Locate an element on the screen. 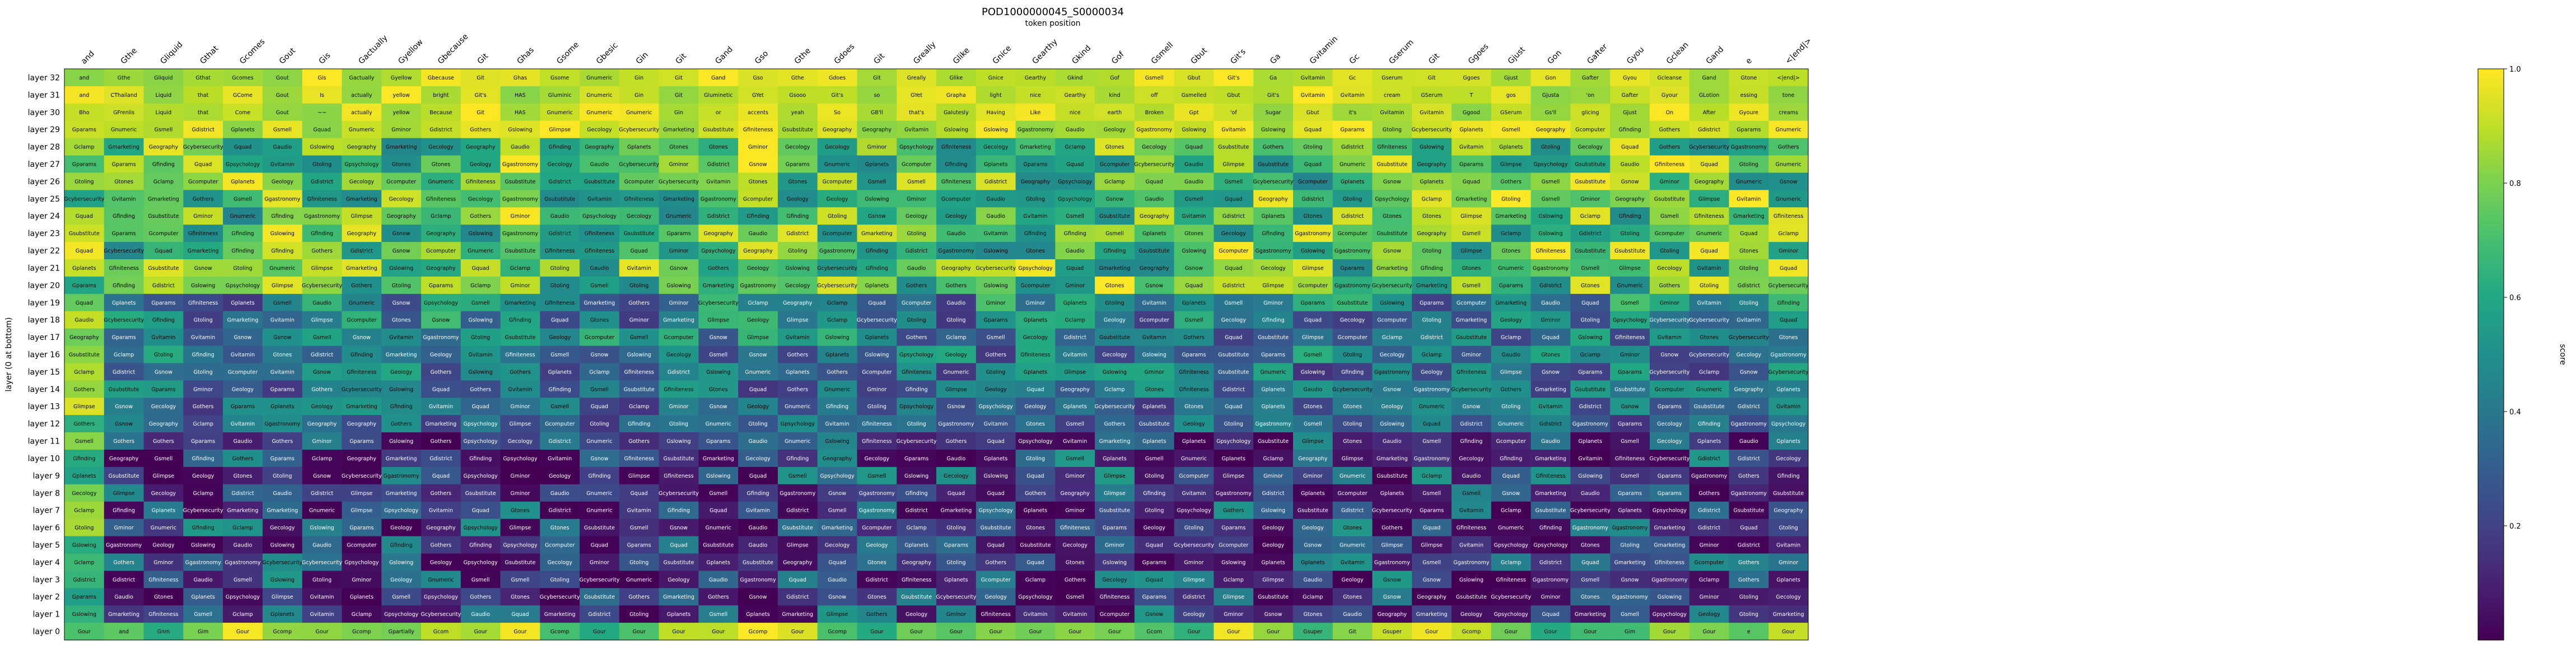 The width and height of the screenshot is (2576, 649). x-tick-label: Gdoes is located at coordinates (845, 54).